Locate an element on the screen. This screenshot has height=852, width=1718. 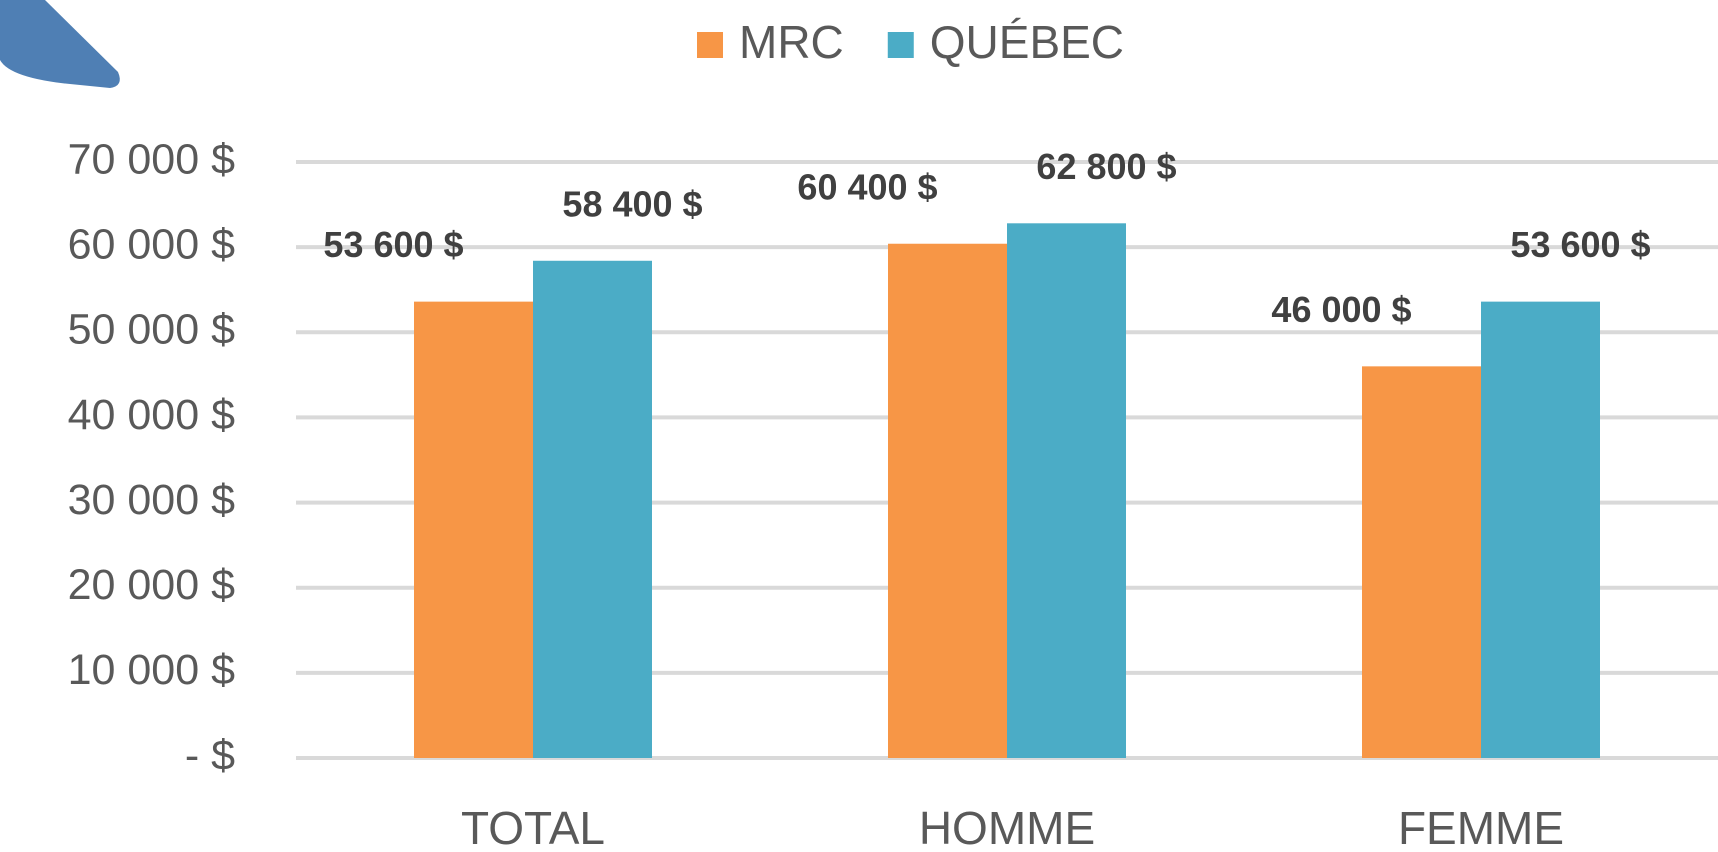
y-tick-label: - $ is located at coordinates (210, 755).